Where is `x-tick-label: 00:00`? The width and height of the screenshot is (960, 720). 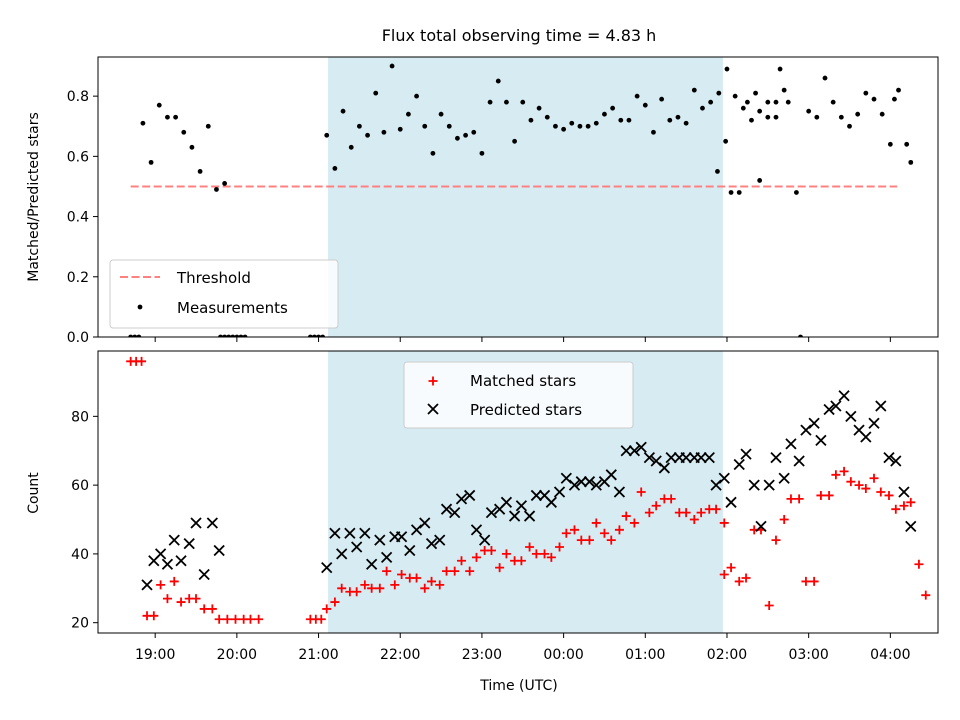 x-tick-label: 00:00 is located at coordinates (563, 655).